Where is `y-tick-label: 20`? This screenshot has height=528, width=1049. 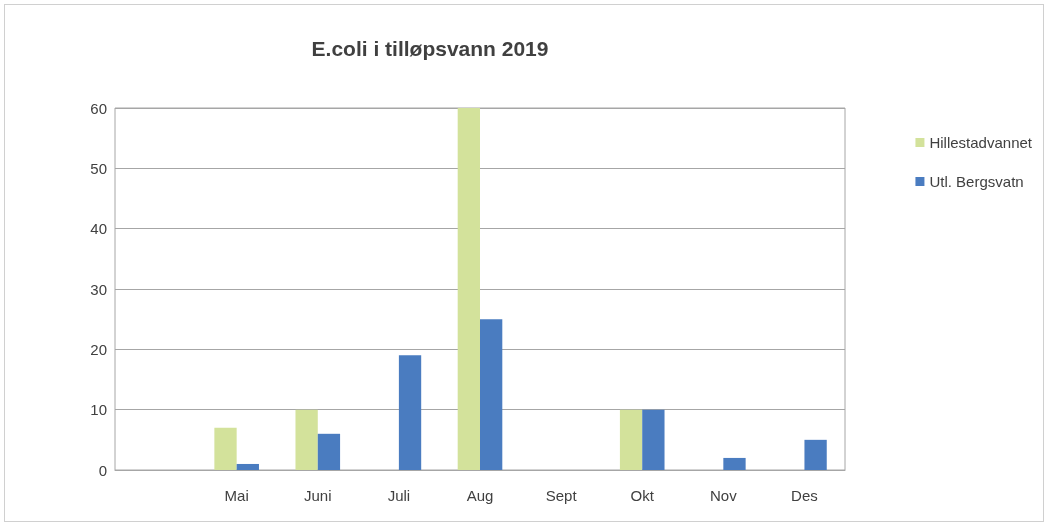
y-tick-label: 20 is located at coordinates (98, 349).